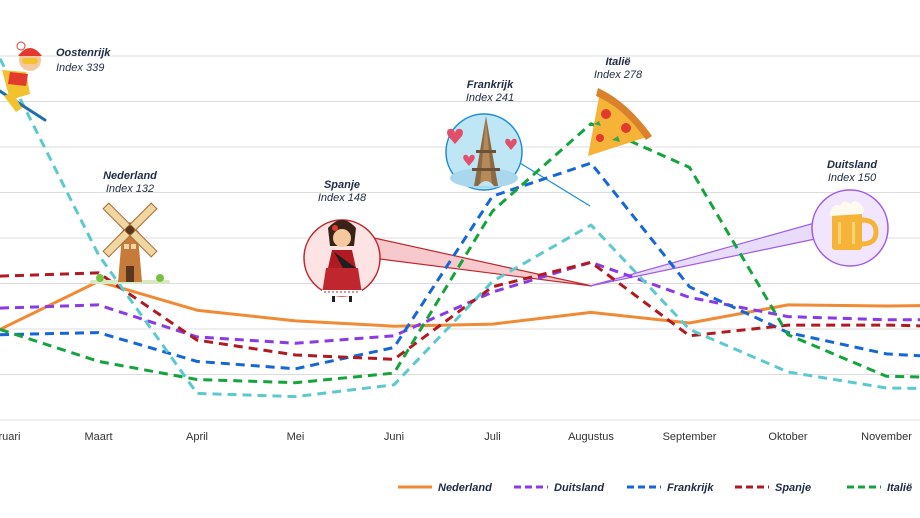 The height and width of the screenshot is (518, 920). I want to click on legend-label: Italië, so click(899, 488).